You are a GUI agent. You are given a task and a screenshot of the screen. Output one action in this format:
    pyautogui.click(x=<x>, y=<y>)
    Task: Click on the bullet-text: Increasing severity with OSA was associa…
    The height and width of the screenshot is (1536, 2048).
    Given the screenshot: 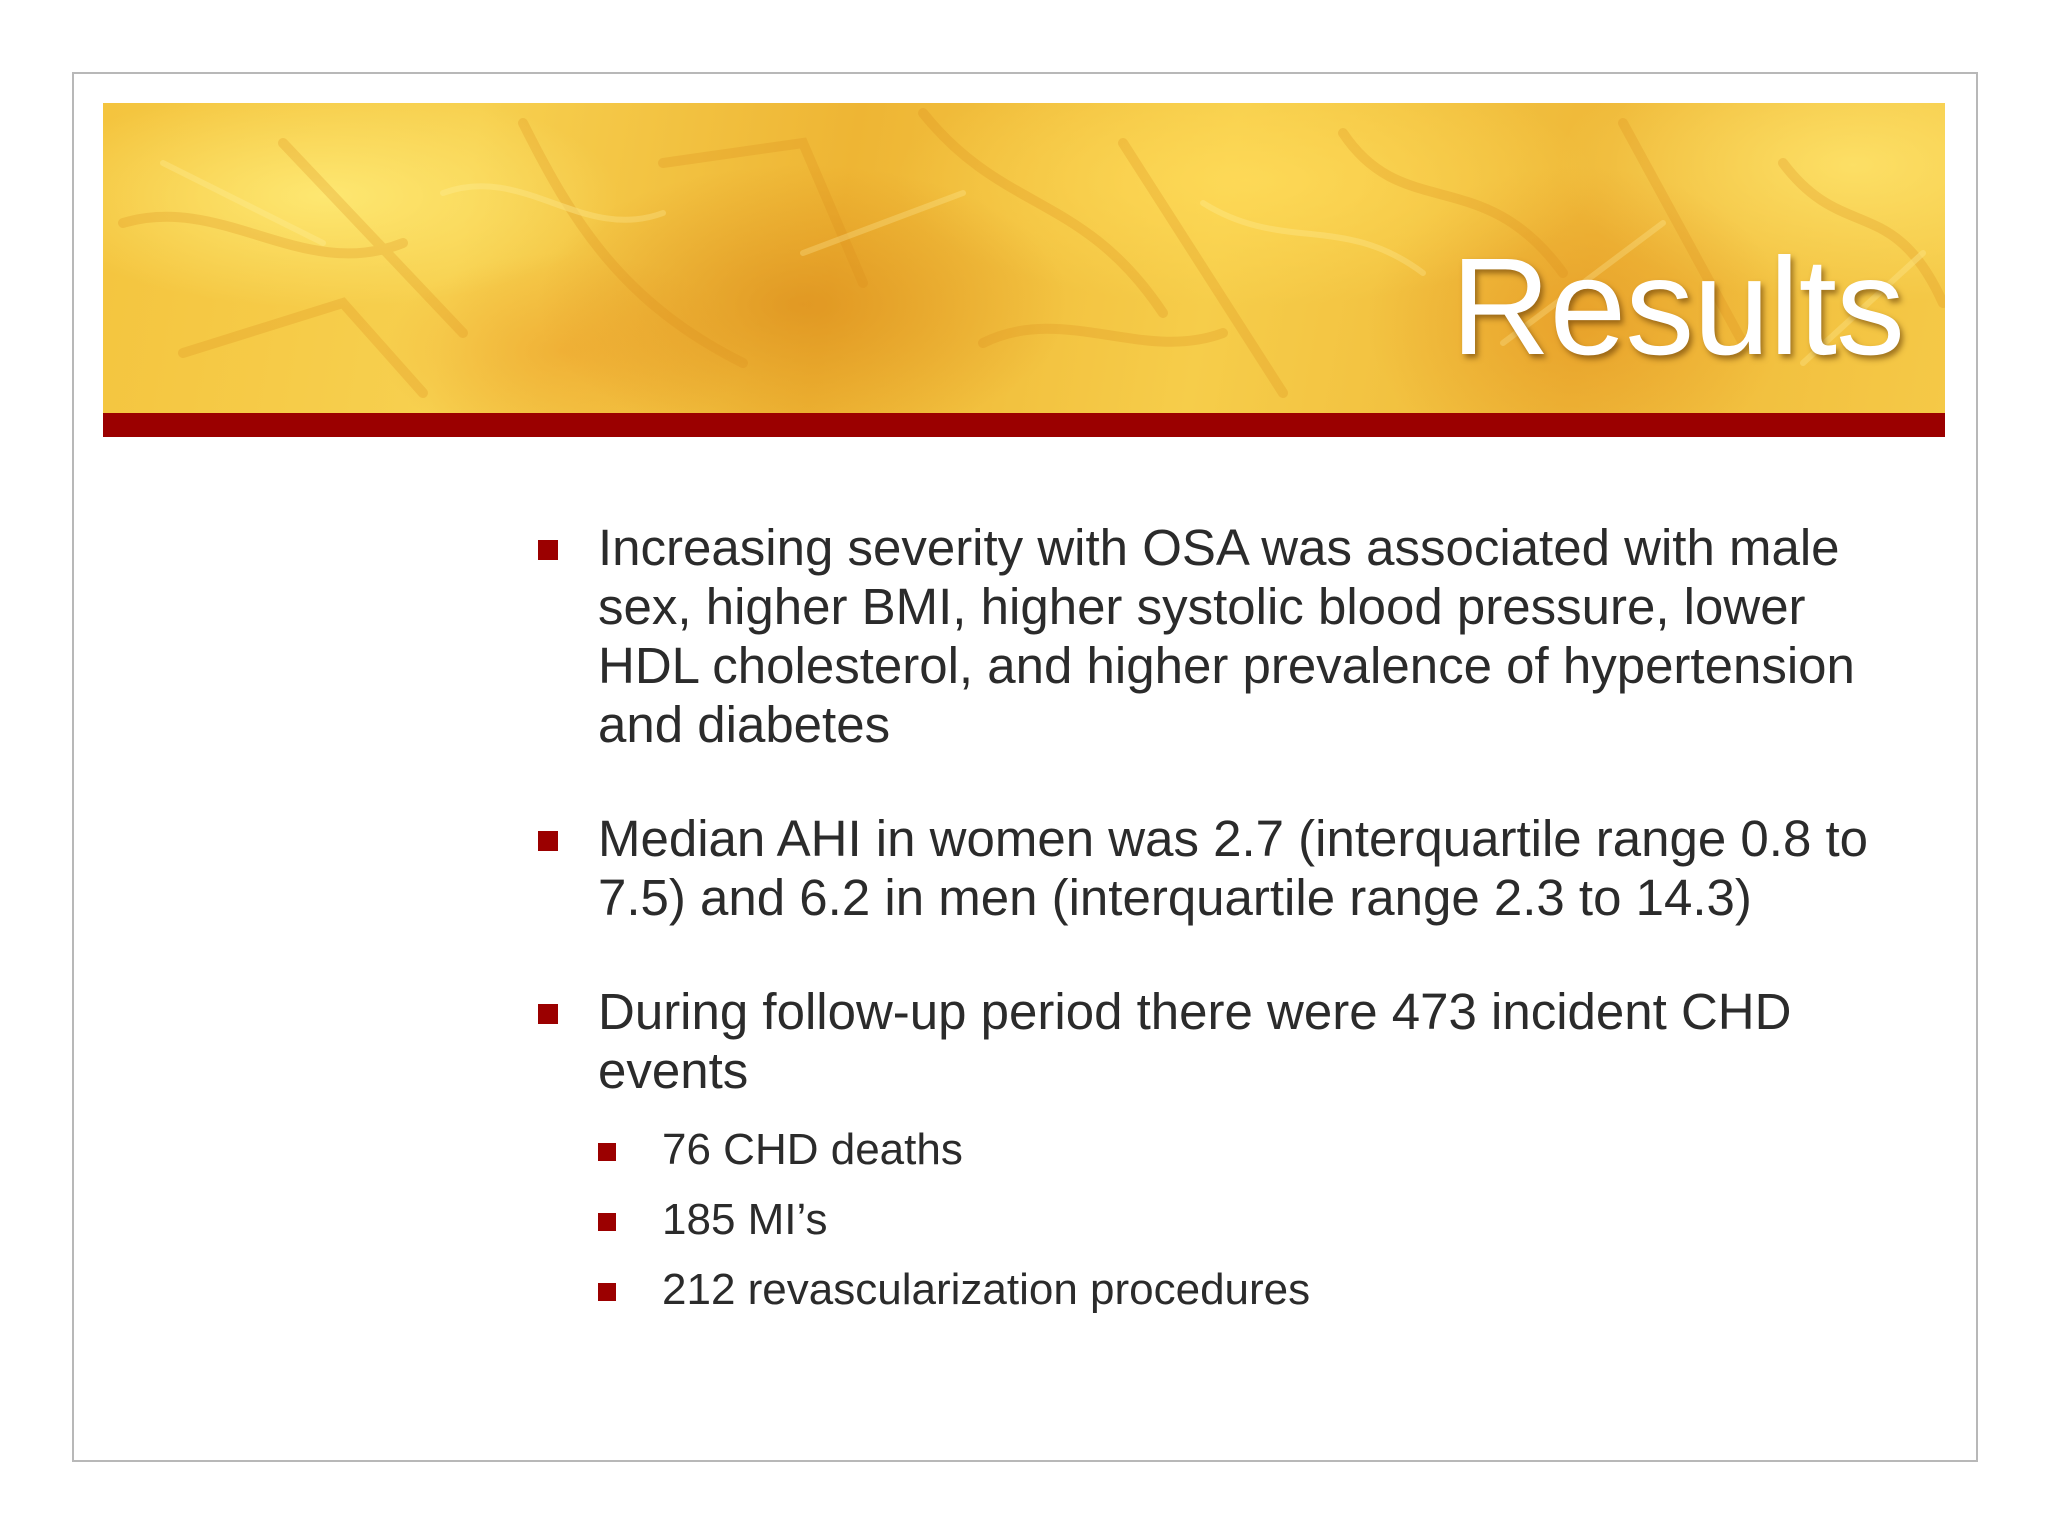 What is the action you would take?
    pyautogui.click(x=1226, y=636)
    